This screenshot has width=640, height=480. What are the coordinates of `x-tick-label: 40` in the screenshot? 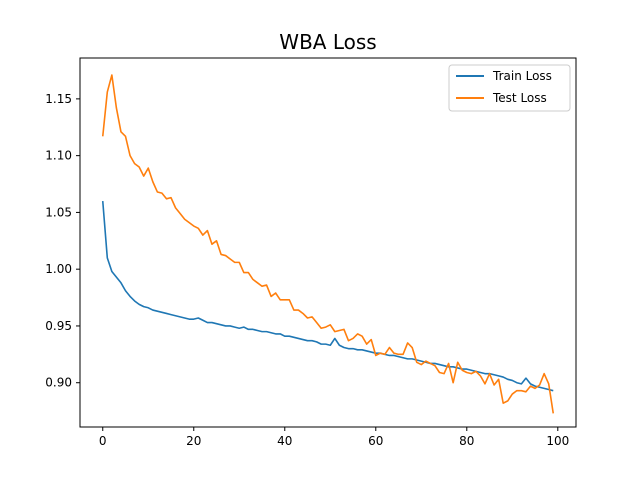 It's located at (284, 441).